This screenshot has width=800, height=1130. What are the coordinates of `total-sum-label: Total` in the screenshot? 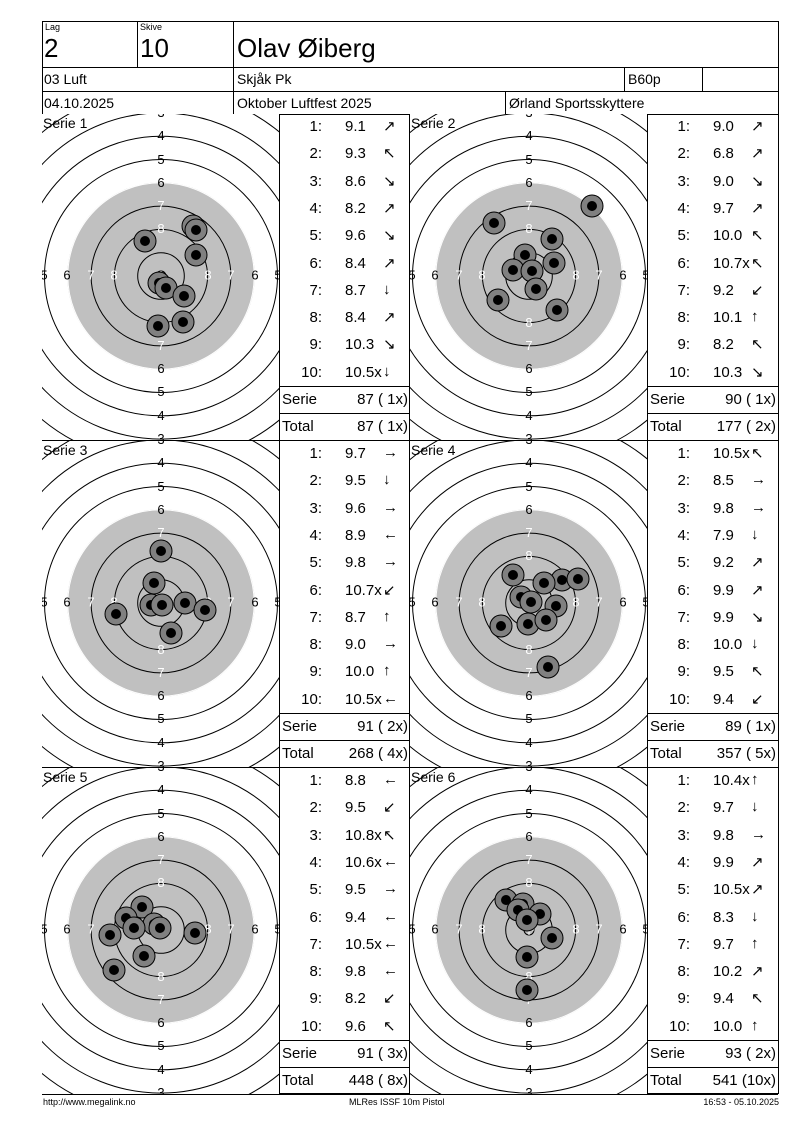 It's located at (298, 426).